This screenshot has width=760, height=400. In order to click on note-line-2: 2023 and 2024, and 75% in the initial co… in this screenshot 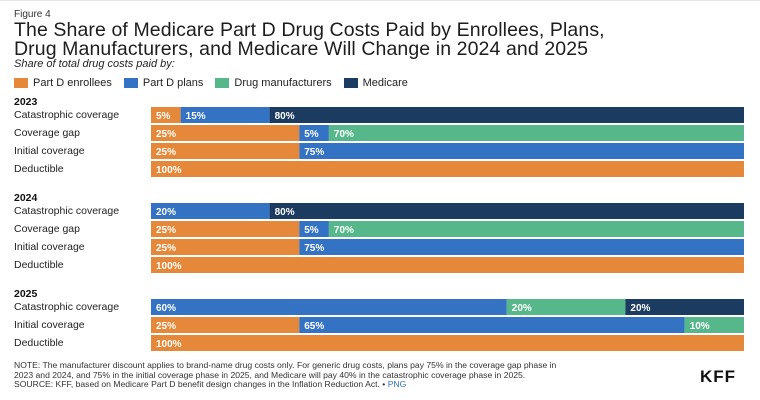, I will do `click(270, 374)`.